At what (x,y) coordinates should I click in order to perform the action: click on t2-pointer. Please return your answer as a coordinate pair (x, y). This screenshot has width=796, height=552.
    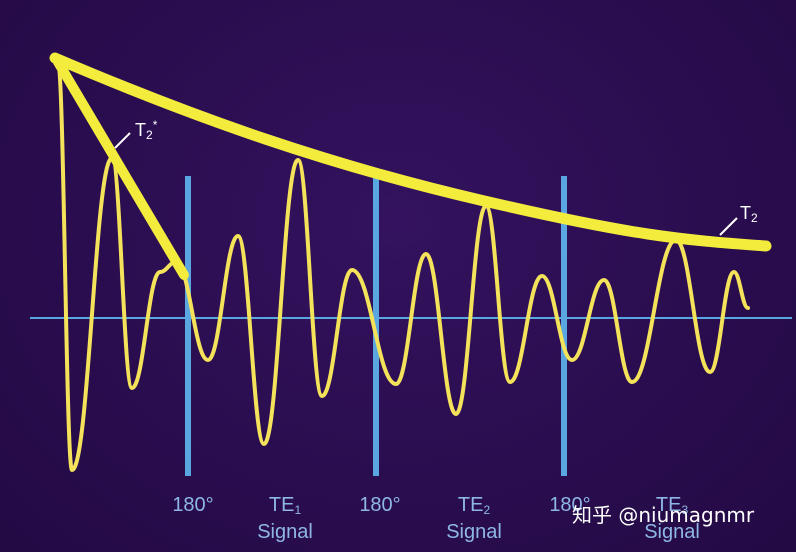
    Looking at the image, I should click on (728, 226).